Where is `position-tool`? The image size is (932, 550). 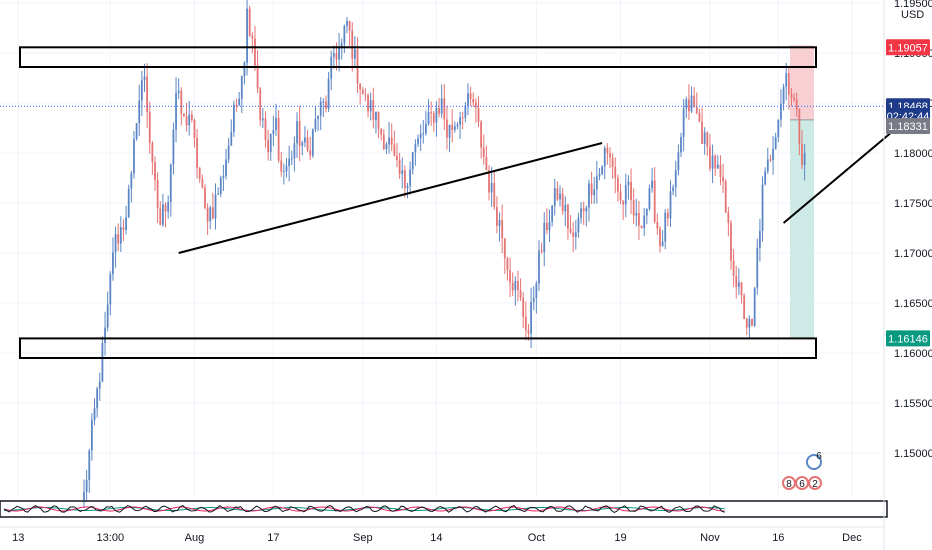
position-tool is located at coordinates (802, 192).